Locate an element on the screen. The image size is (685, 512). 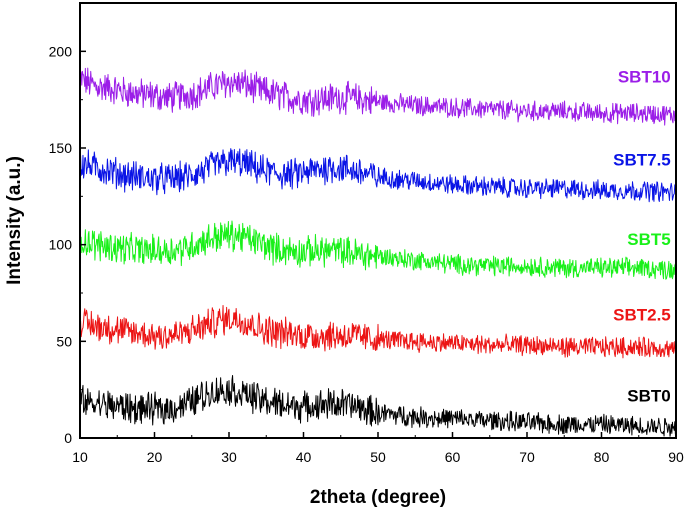
x-axis-ticks: 10 20 30 40 50 60 70 80 90 is located at coordinates (378, 448).